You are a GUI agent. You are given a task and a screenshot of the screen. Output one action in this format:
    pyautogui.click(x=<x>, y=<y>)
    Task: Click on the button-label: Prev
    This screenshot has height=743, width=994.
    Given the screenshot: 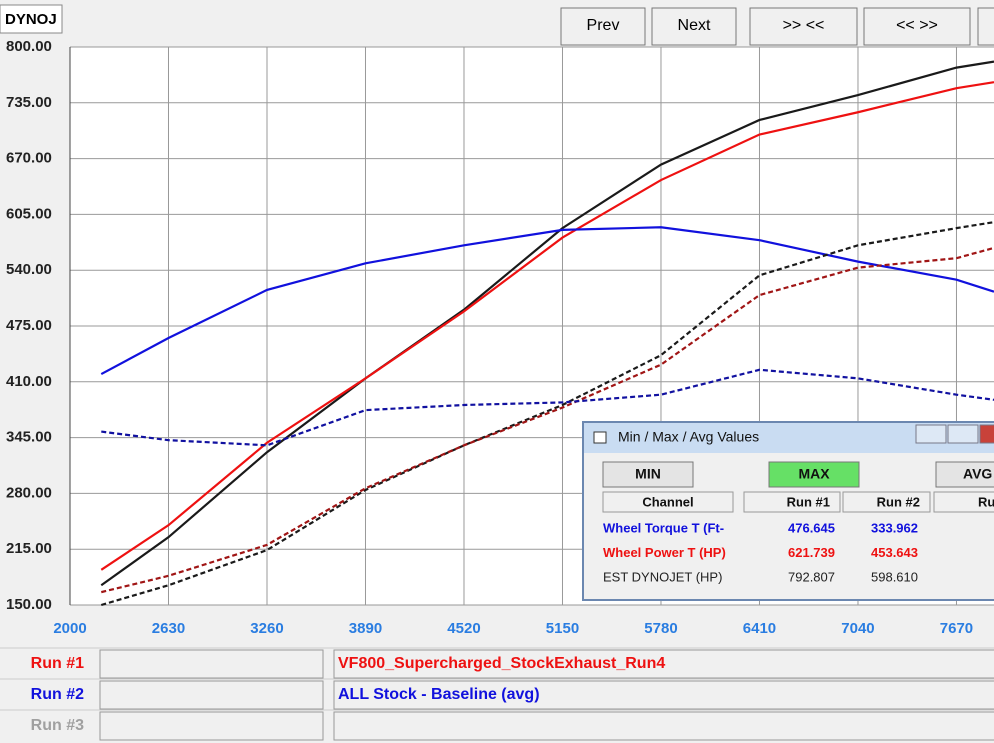 What is the action you would take?
    pyautogui.click(x=603, y=25)
    